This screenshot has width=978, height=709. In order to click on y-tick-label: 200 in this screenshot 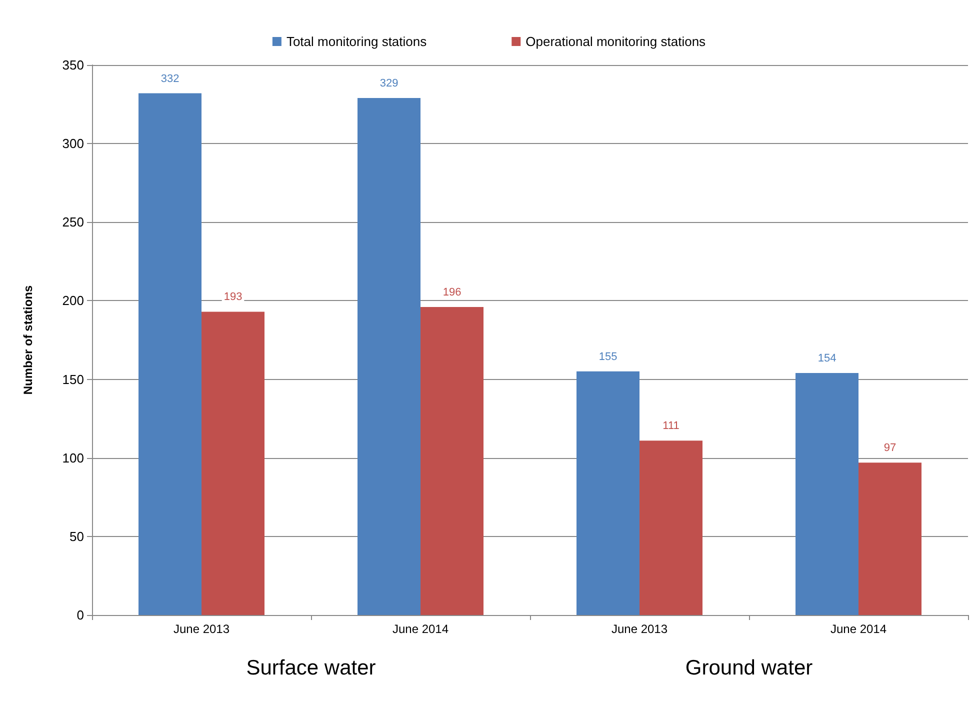, I will do `click(73, 300)`.